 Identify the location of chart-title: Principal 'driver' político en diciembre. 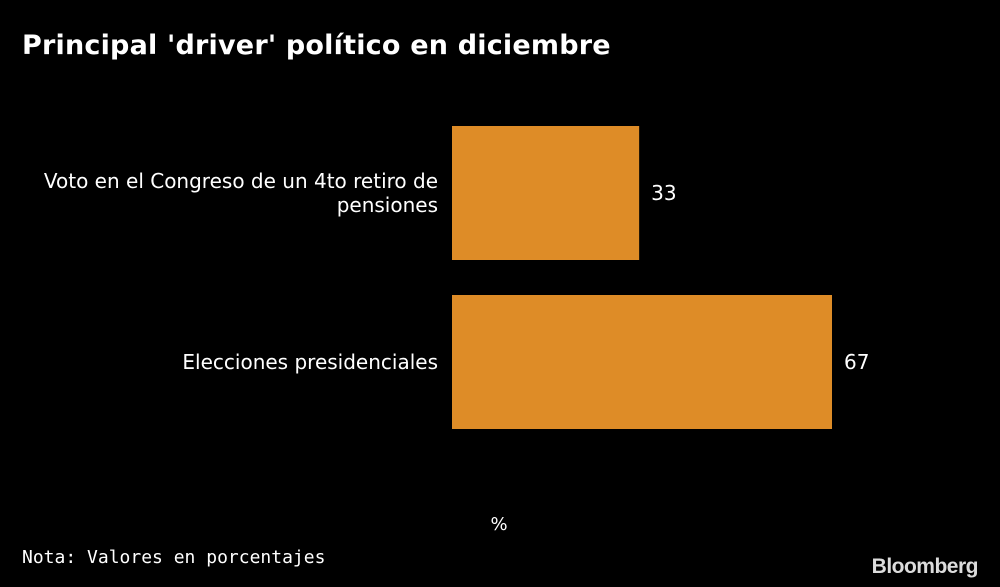
(316, 45).